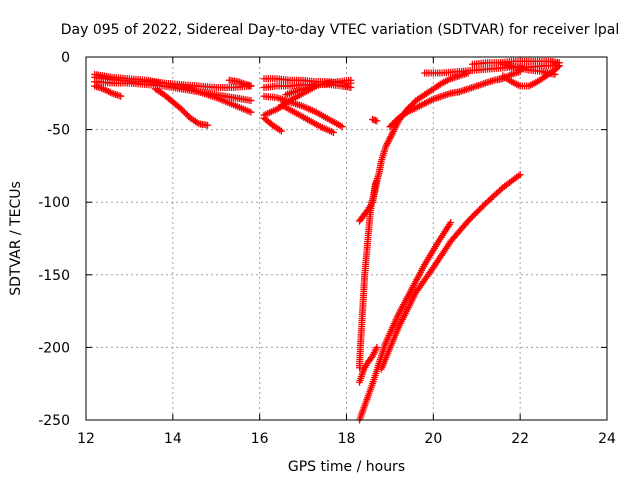  Describe the element at coordinates (54, 348) in the screenshot. I see `y-tick-label: -200` at that location.